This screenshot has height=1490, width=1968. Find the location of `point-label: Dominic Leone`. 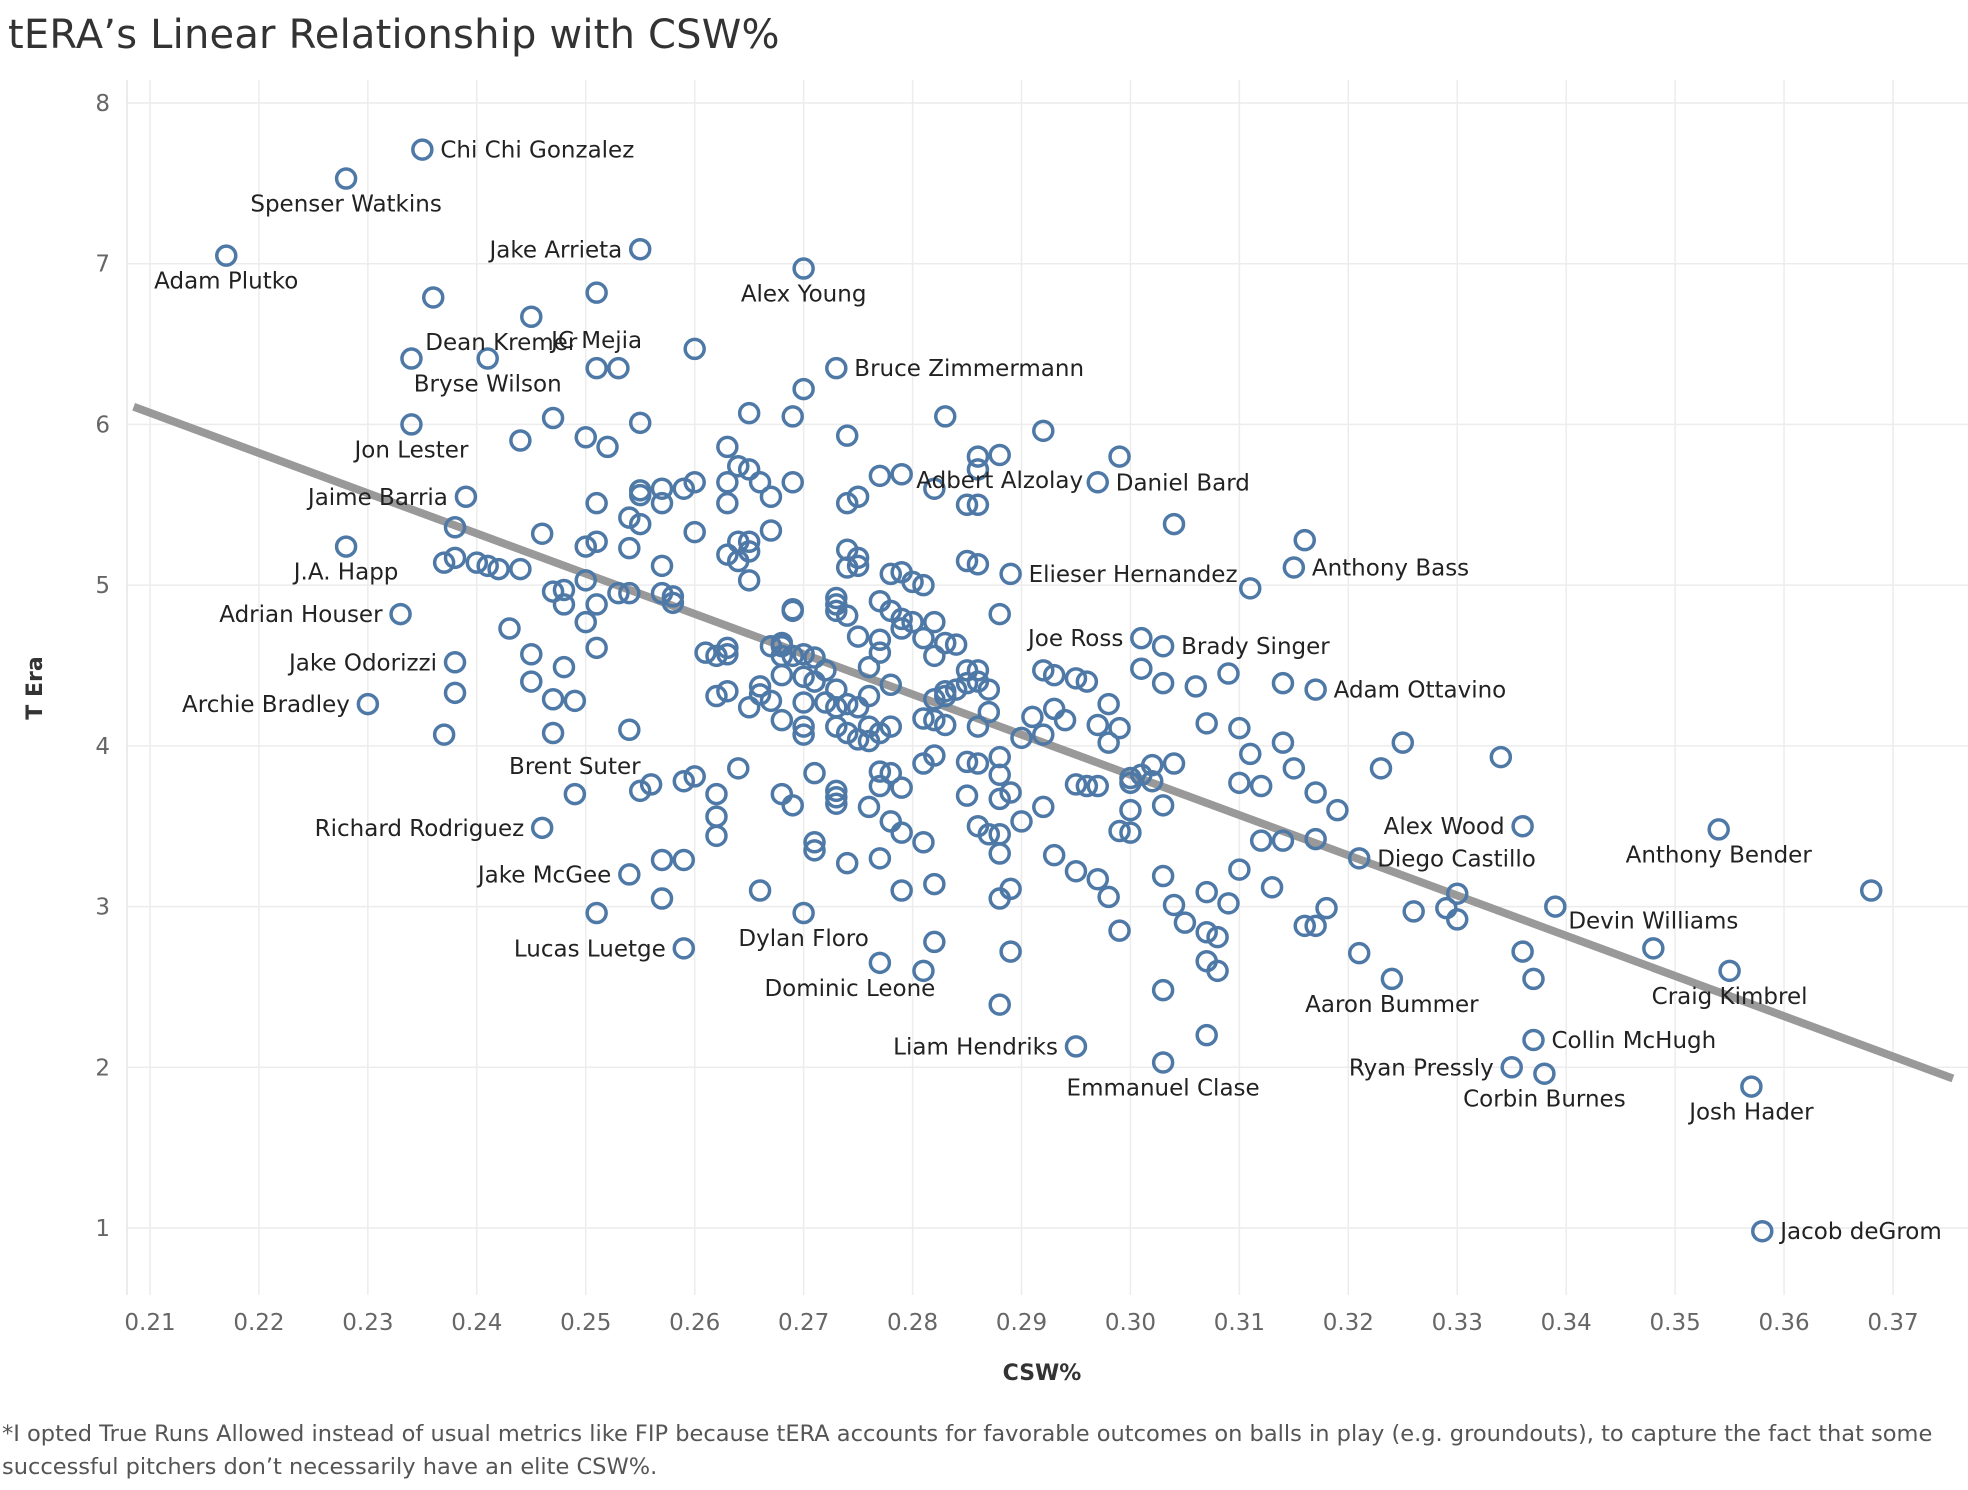

point-label: Dominic Leone is located at coordinates (849, 989).